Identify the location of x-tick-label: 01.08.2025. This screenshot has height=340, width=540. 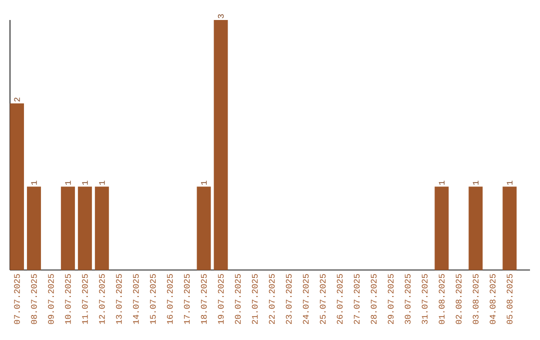
(441, 299).